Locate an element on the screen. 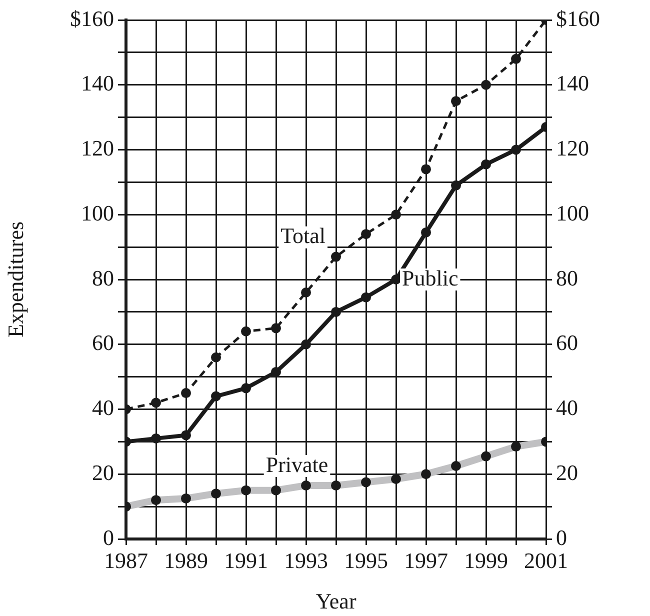 The height and width of the screenshot is (616, 650). x-tick-label: 1999 is located at coordinates (486, 560).